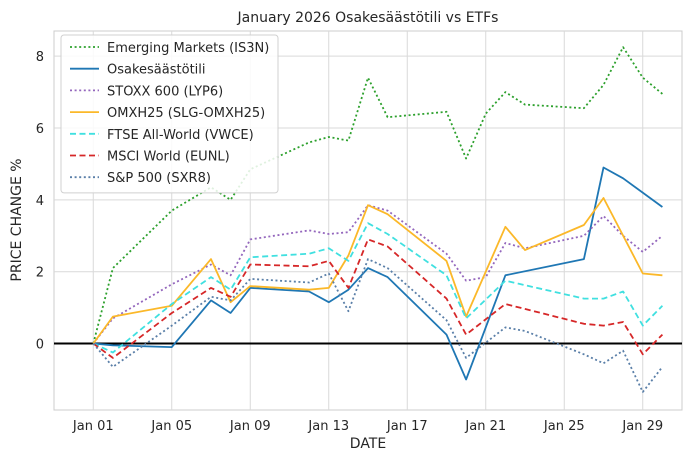 The image size is (690, 453). Describe the element at coordinates (186, 113) in the screenshot. I see `legend-label: OMXH25 (SLG-OMXH25)` at that location.